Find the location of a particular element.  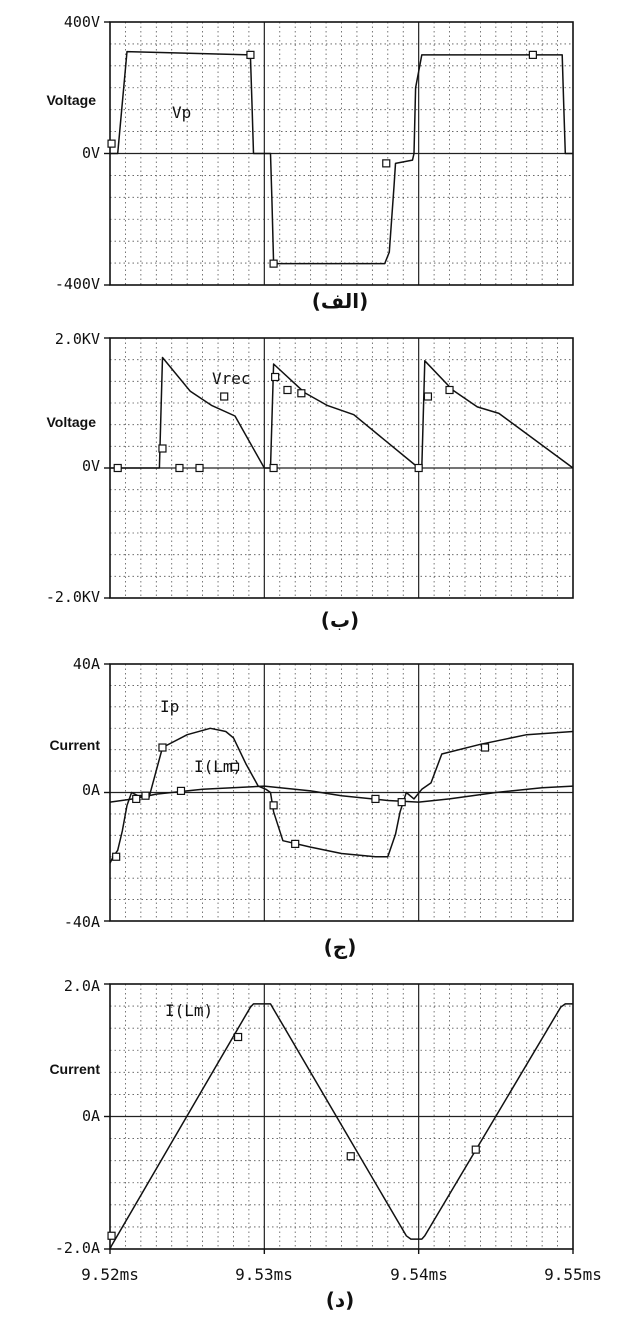

x-tick-label: 9.55ms is located at coordinates (573, 1274).